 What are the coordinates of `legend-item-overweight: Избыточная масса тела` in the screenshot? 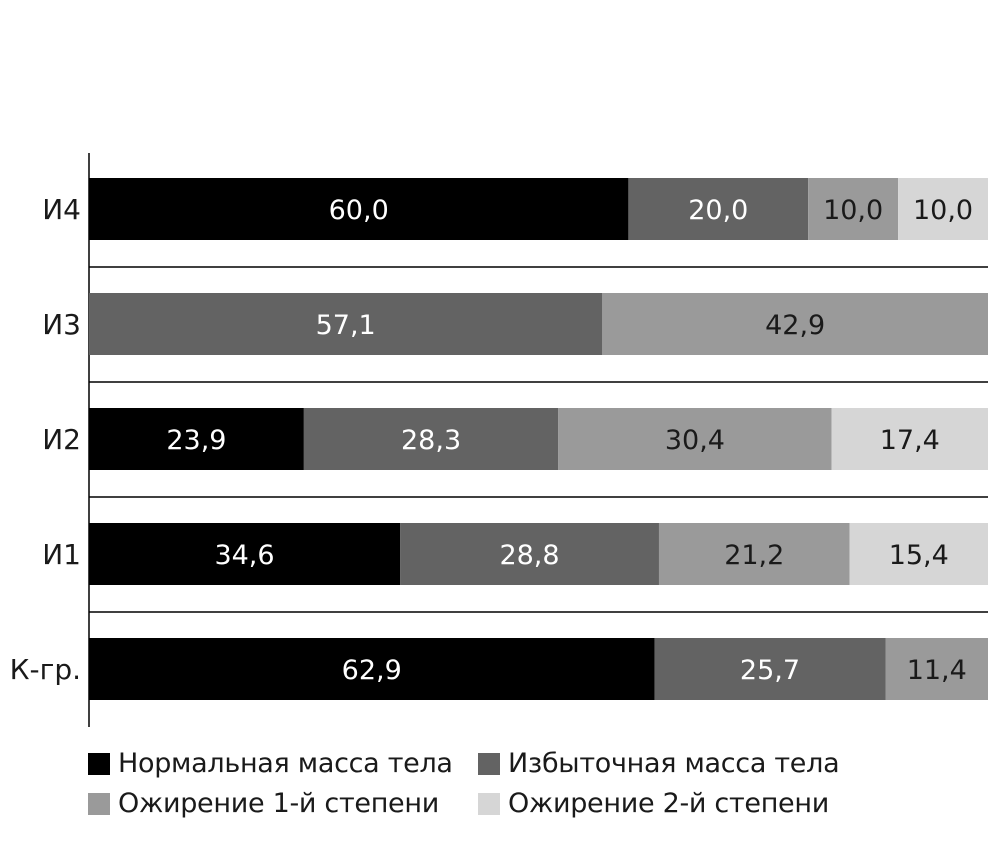 It's located at (659, 763).